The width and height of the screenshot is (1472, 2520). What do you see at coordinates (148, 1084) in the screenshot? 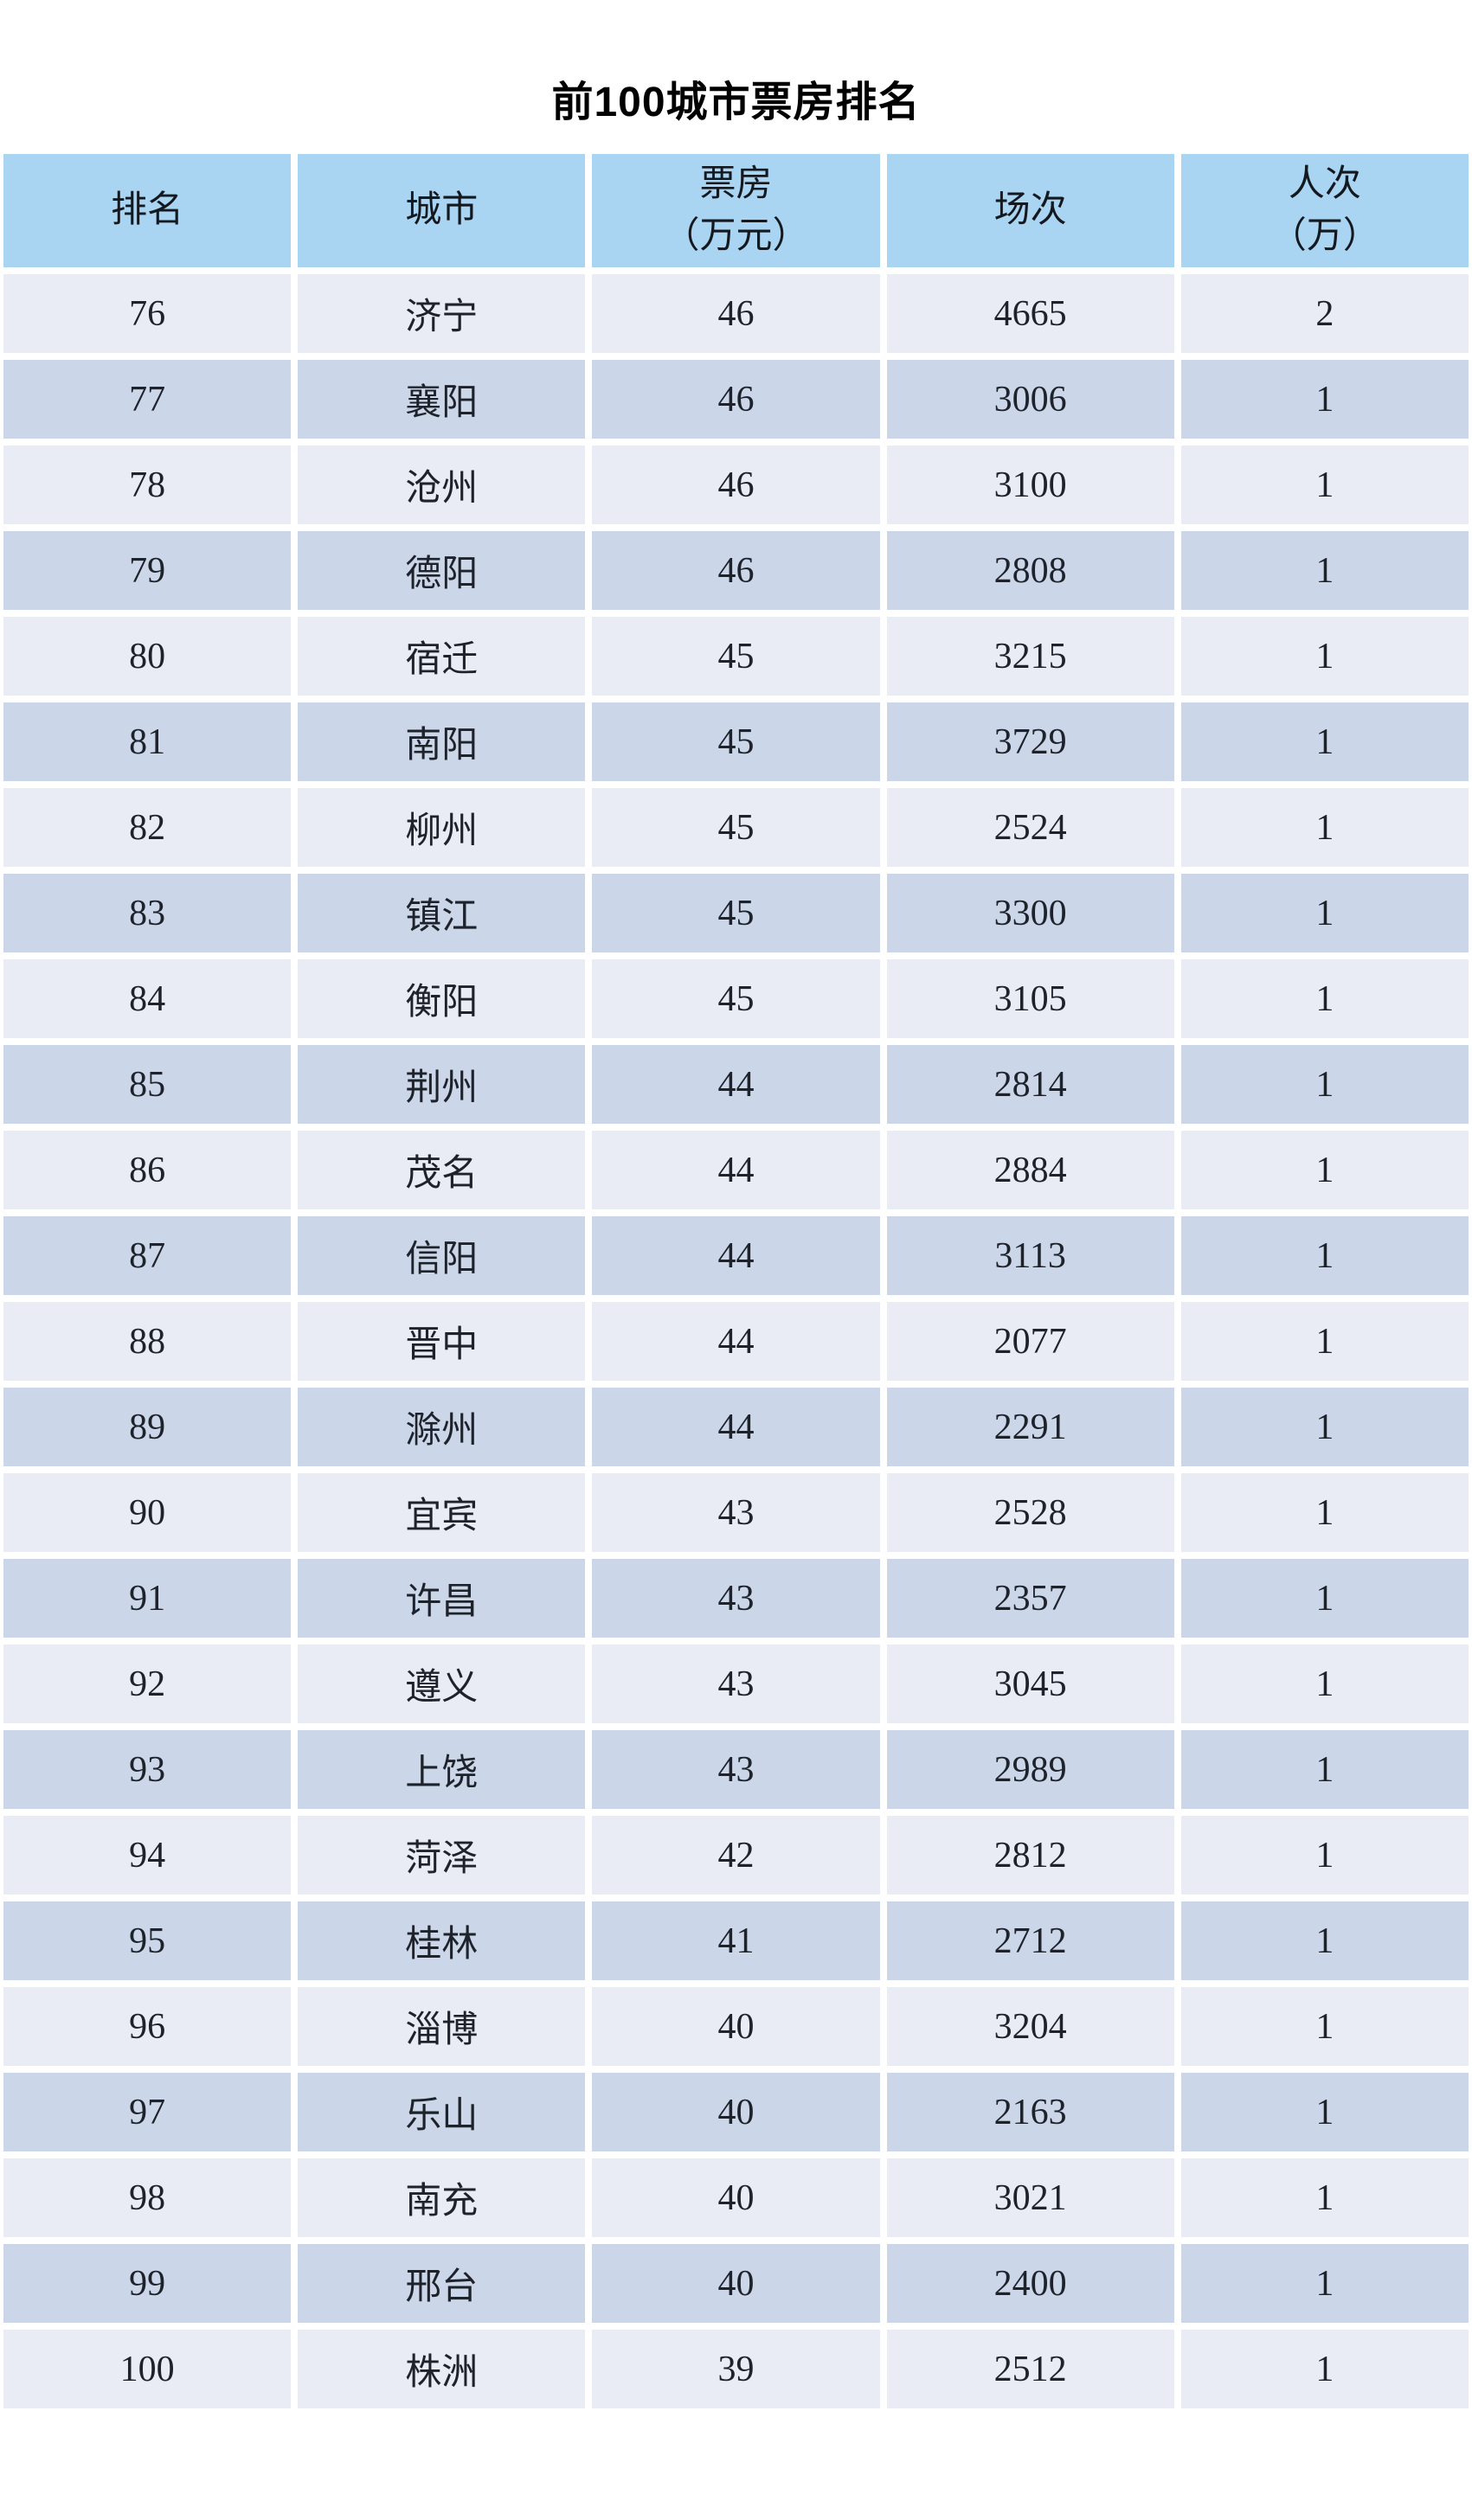
I see `rank-cell: 85` at bounding box center [148, 1084].